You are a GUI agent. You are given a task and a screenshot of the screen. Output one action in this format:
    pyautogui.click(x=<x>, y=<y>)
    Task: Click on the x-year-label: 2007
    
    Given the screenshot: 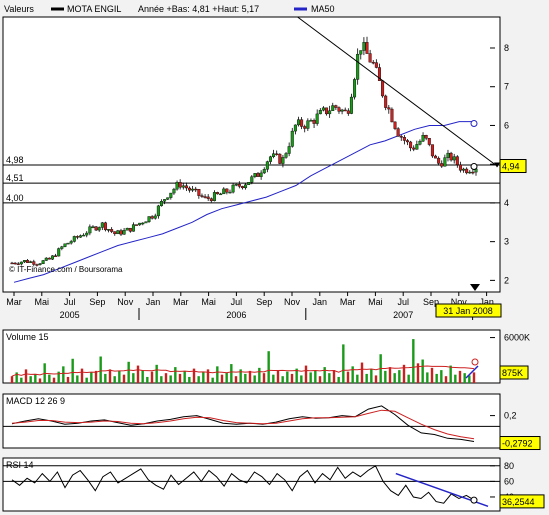 What is the action you would take?
    pyautogui.click(x=403, y=315)
    